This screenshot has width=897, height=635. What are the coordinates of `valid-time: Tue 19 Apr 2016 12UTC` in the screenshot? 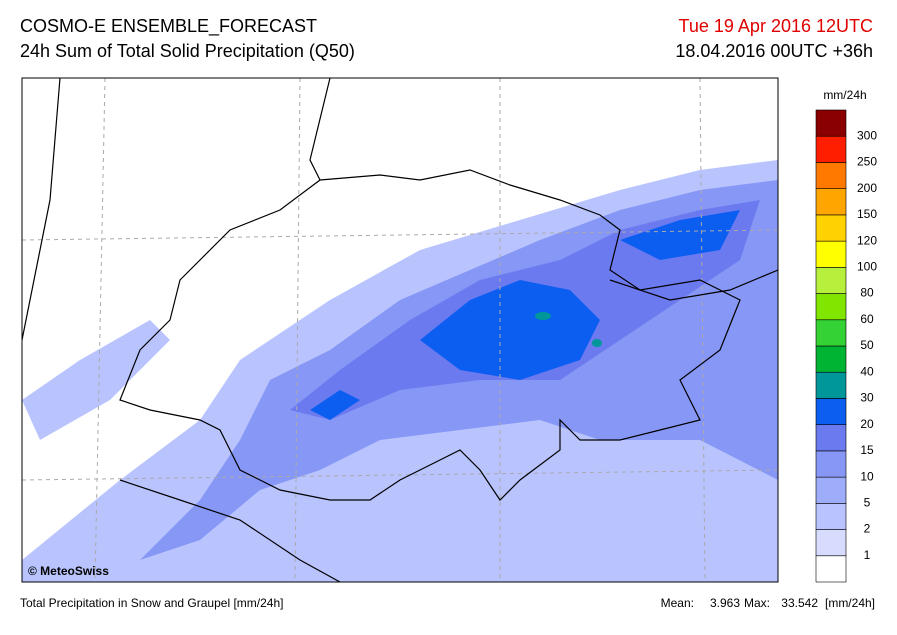 It's located at (776, 26).